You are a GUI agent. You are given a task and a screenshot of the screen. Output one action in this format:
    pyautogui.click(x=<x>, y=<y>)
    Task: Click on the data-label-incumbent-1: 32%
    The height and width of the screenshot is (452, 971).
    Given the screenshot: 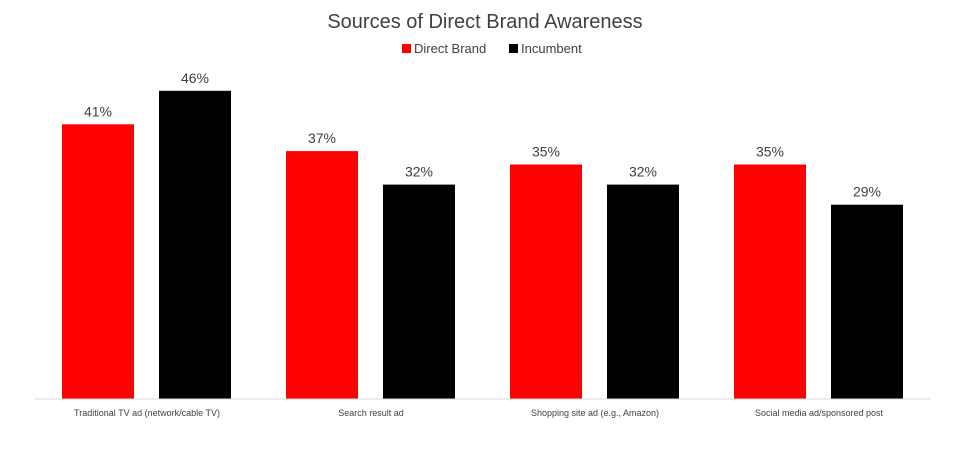 What is the action you would take?
    pyautogui.click(x=419, y=172)
    